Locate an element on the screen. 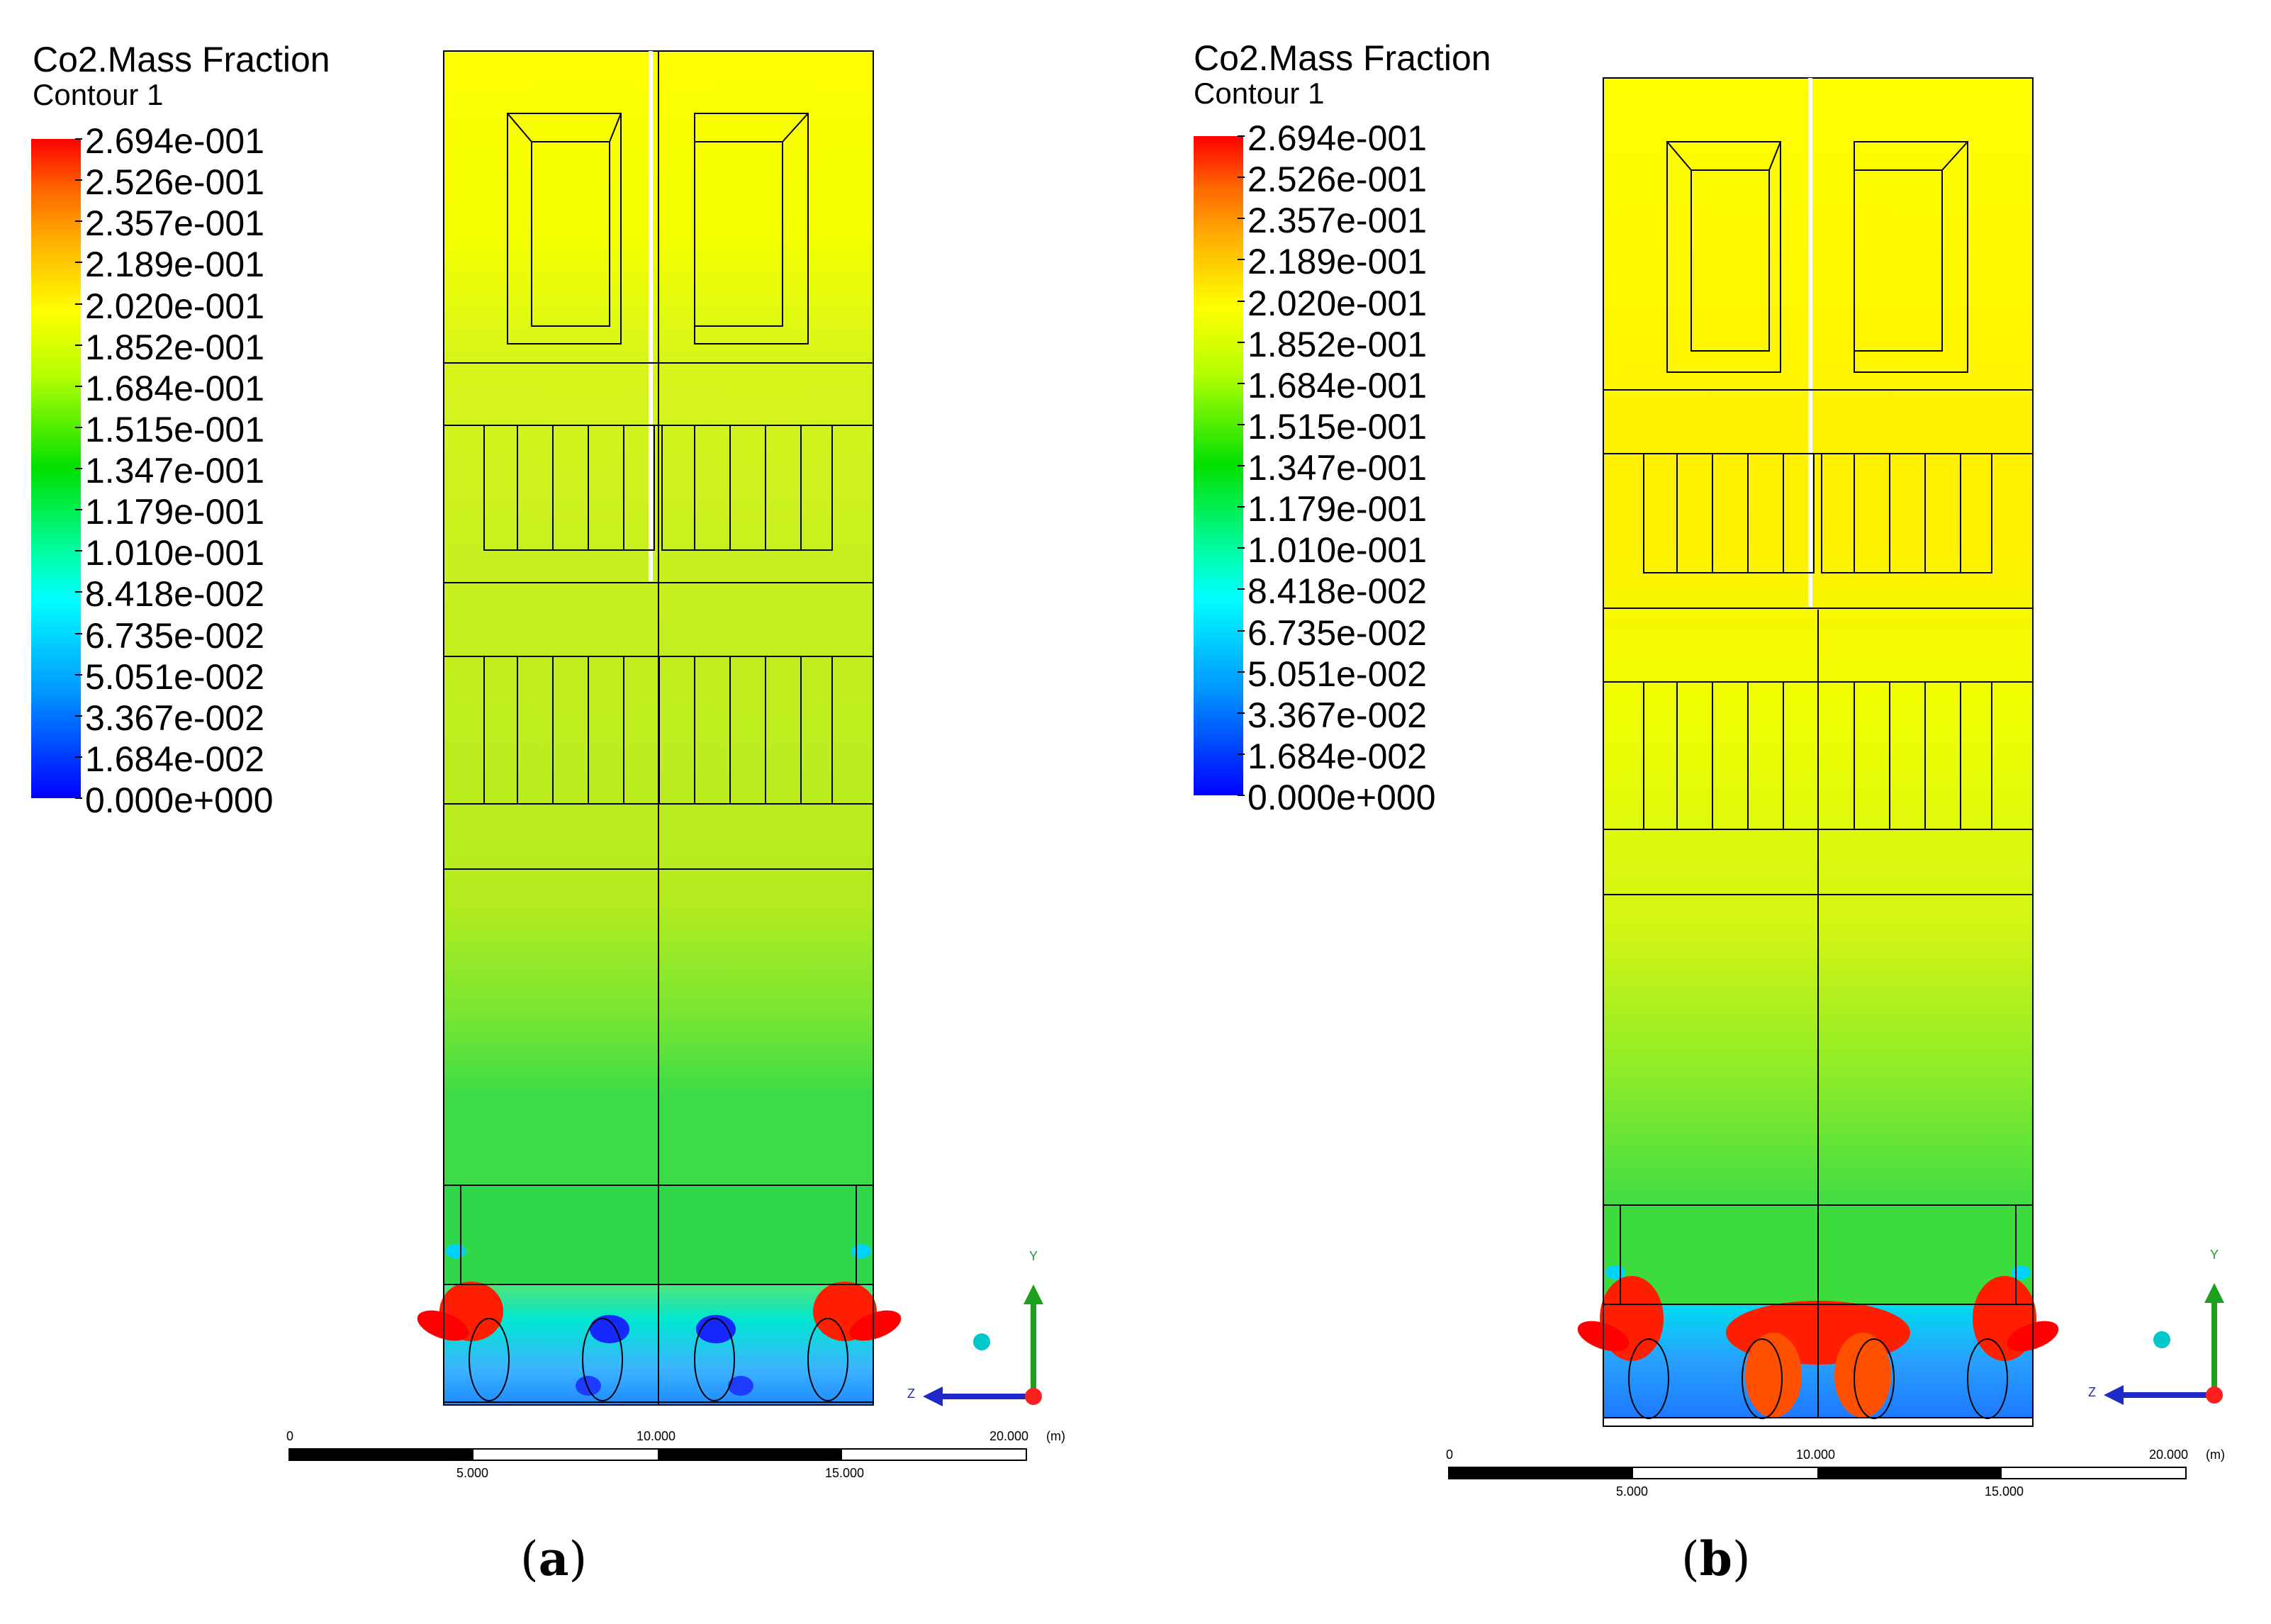 The image size is (2271, 1624). legend-tick-label: 1.179e-001 is located at coordinates (1337, 510).